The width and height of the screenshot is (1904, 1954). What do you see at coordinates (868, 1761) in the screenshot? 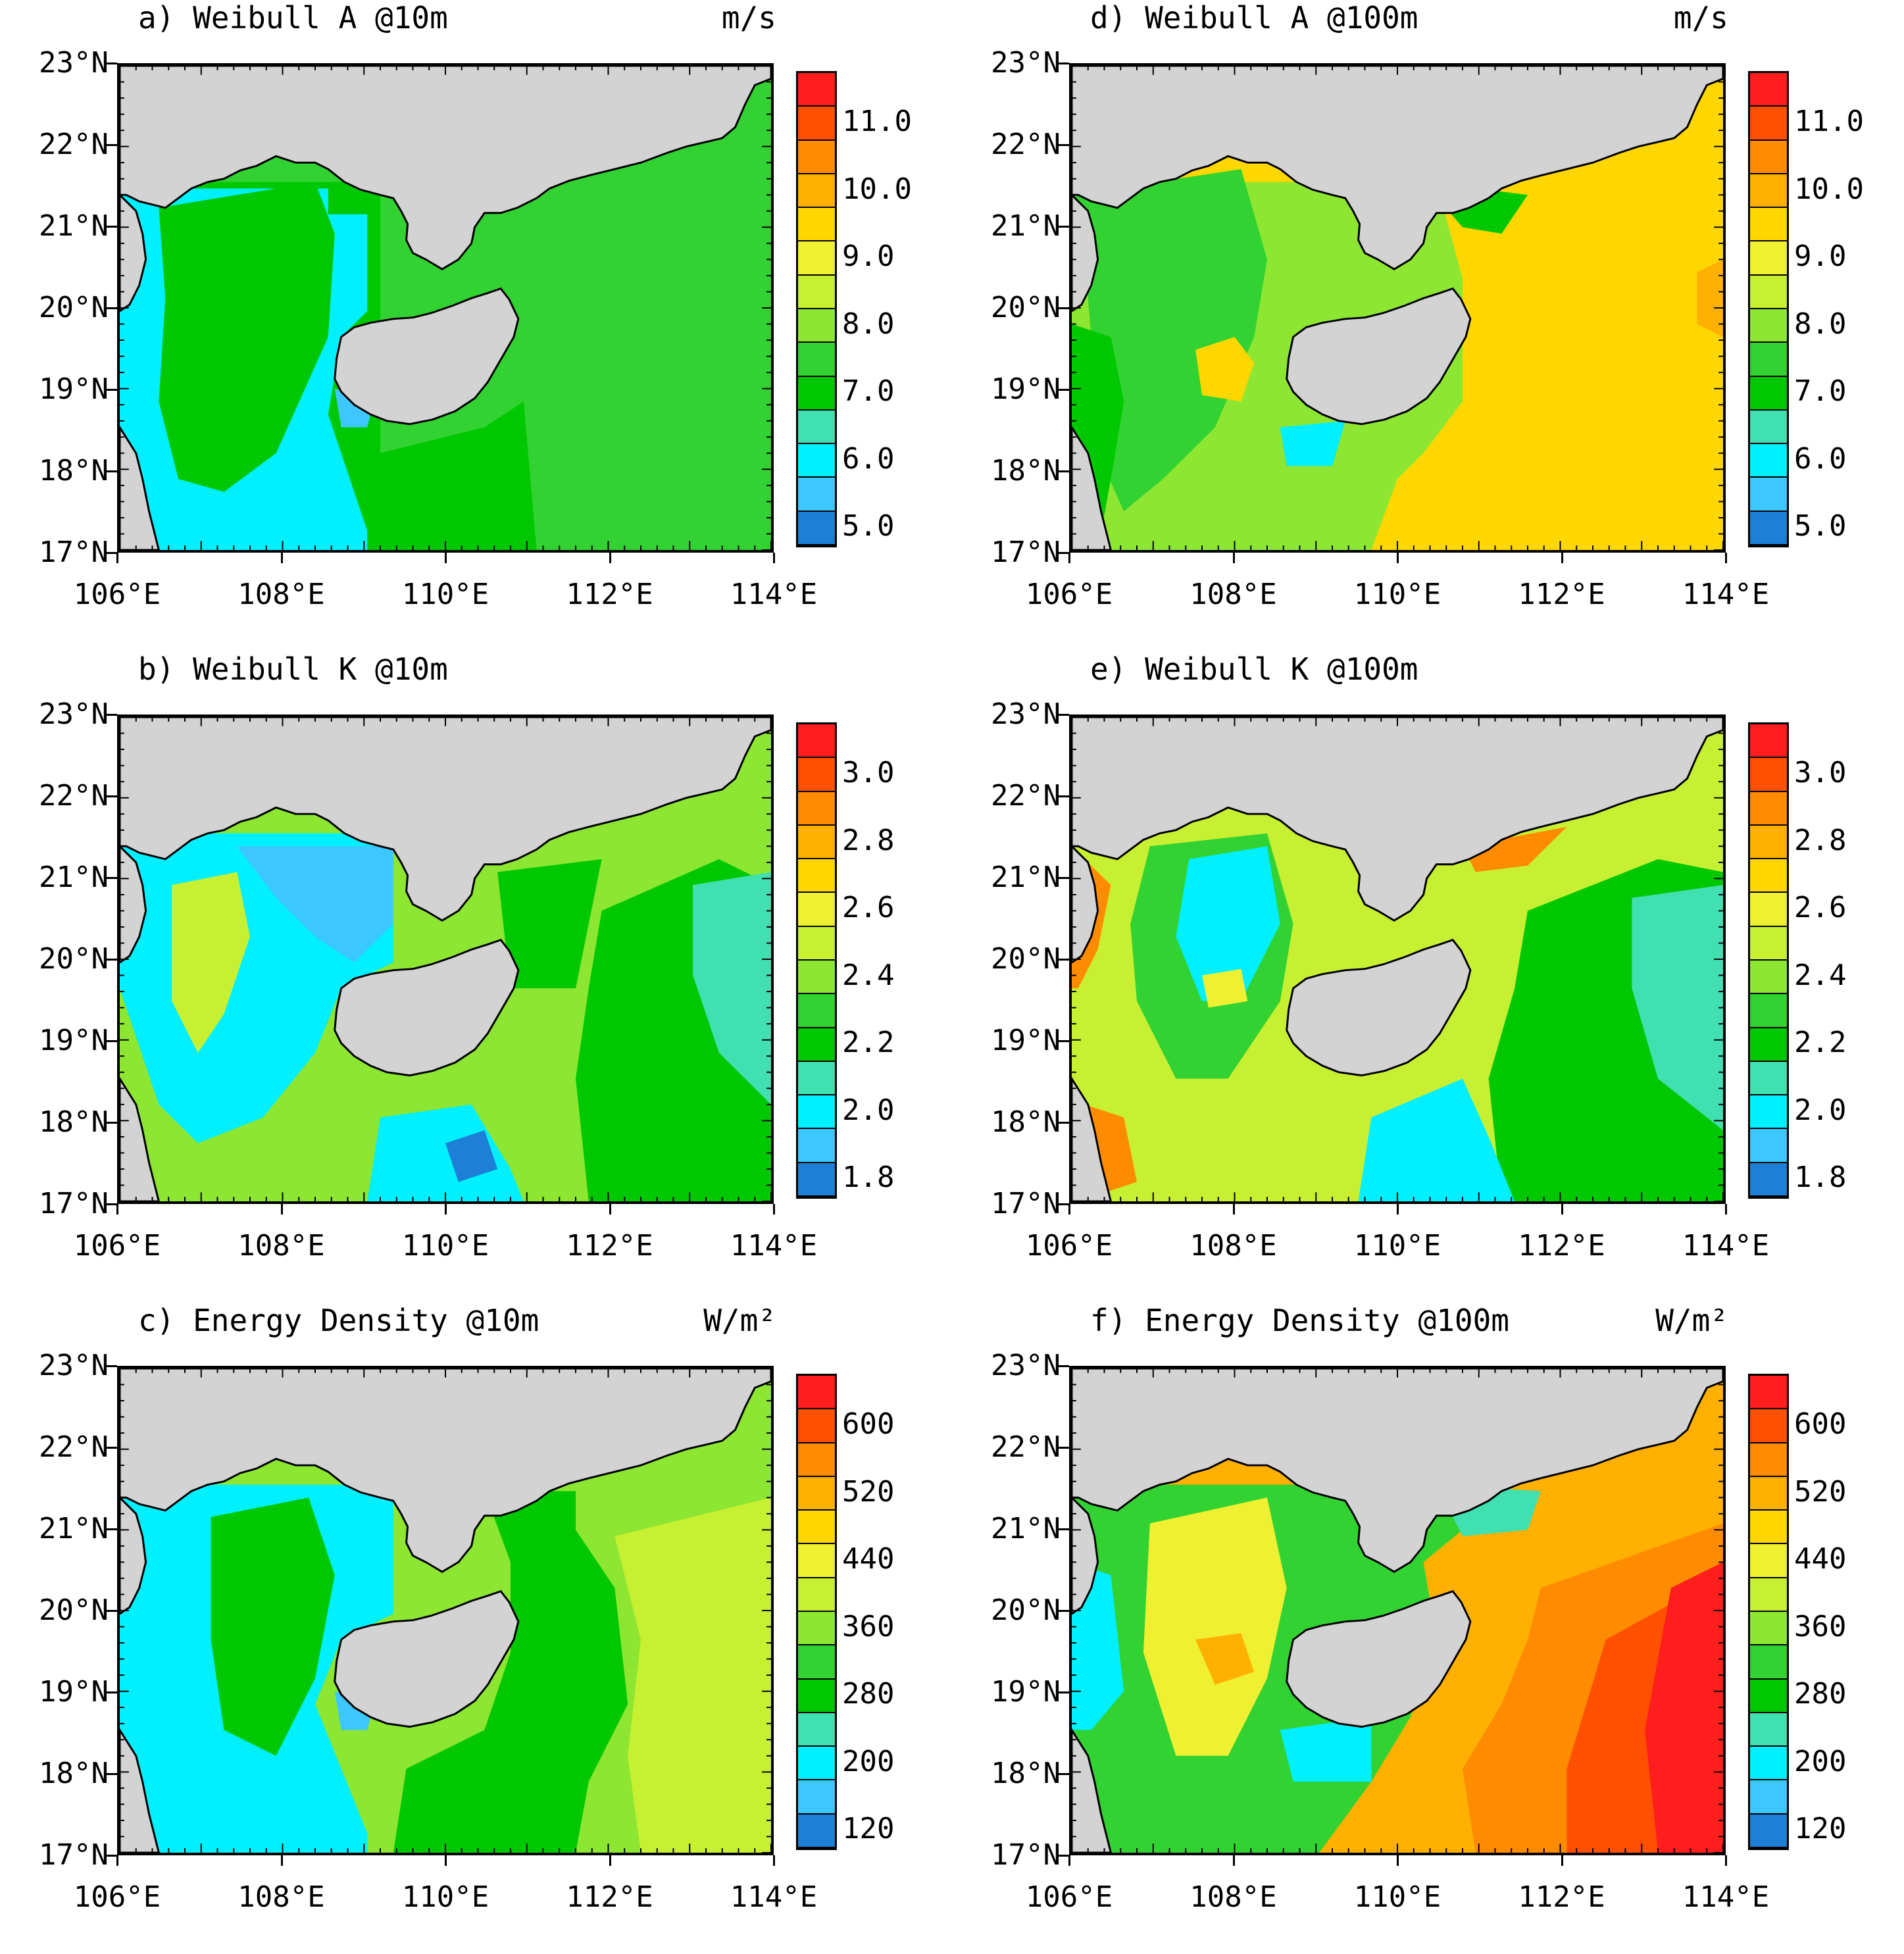
I see `colorbar-tick-label: 200` at bounding box center [868, 1761].